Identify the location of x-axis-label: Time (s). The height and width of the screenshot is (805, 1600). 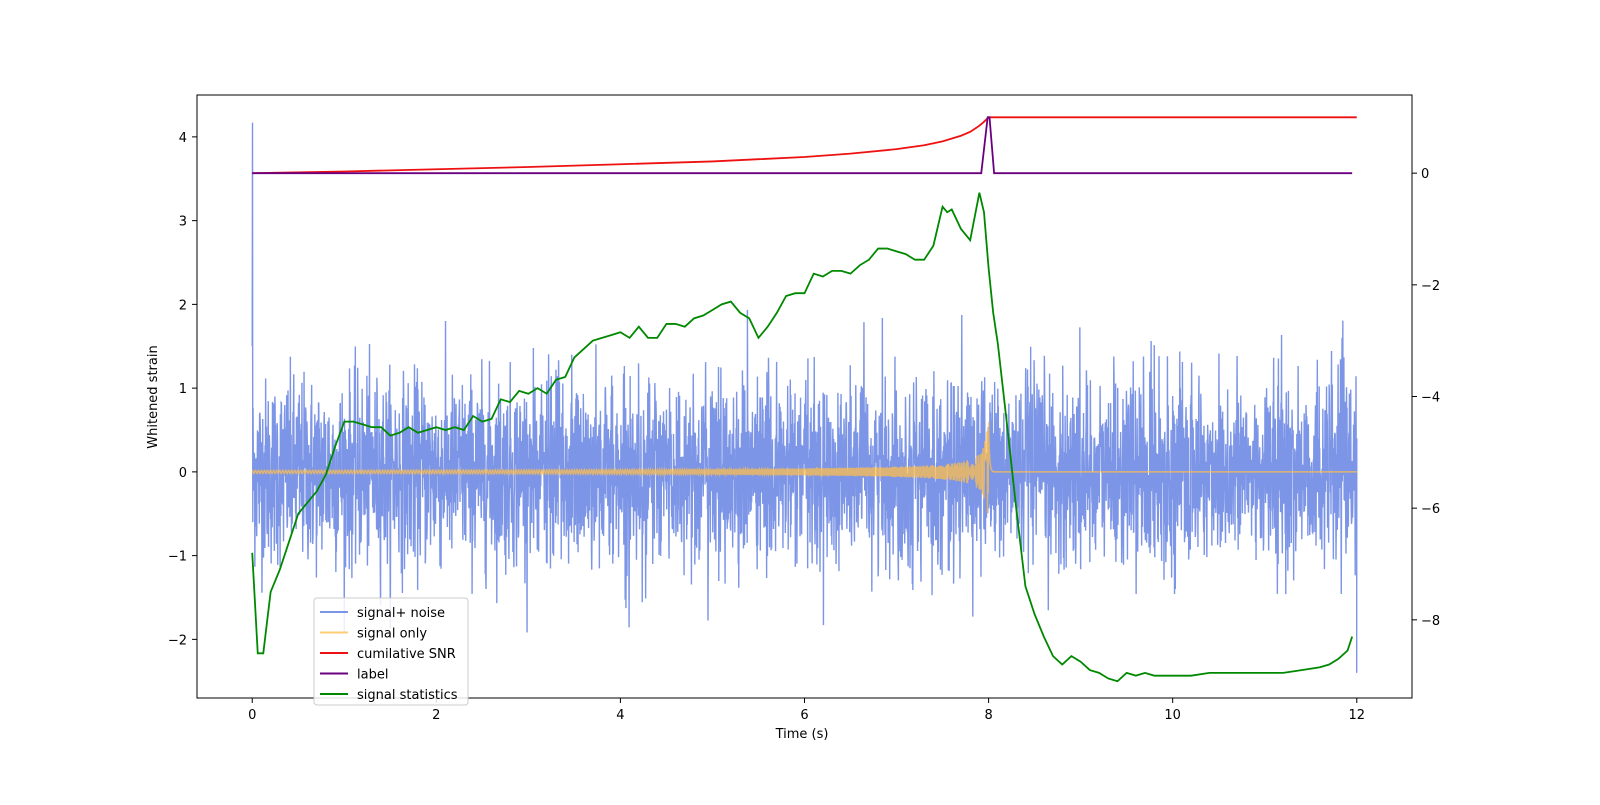
(802, 734).